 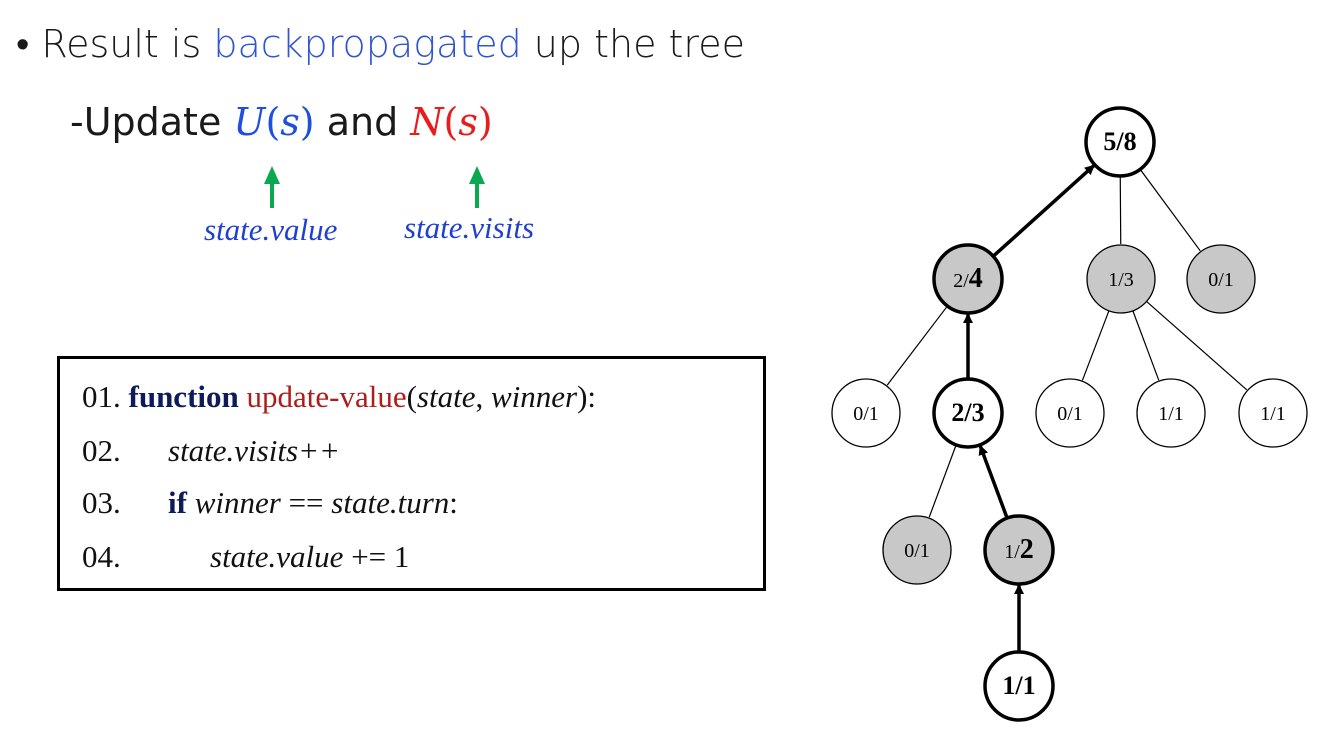 What do you see at coordinates (101, 502) in the screenshot?
I see `line-number: 03.` at bounding box center [101, 502].